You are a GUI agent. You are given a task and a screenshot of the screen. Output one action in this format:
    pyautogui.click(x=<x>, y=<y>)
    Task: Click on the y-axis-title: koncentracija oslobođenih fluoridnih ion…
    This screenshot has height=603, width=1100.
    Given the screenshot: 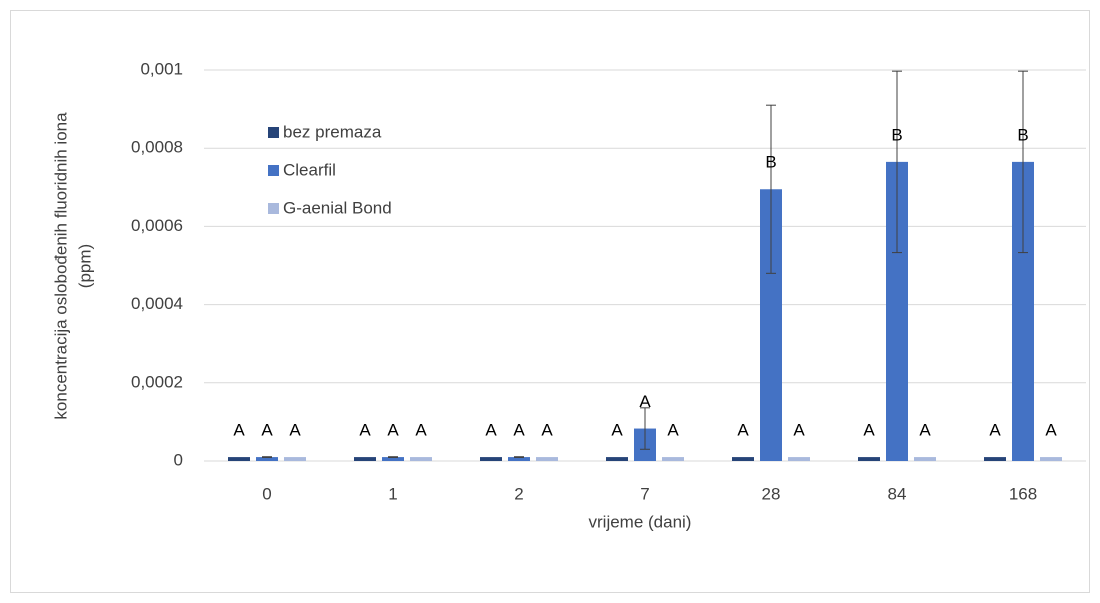 What is the action you would take?
    pyautogui.click(x=60, y=266)
    